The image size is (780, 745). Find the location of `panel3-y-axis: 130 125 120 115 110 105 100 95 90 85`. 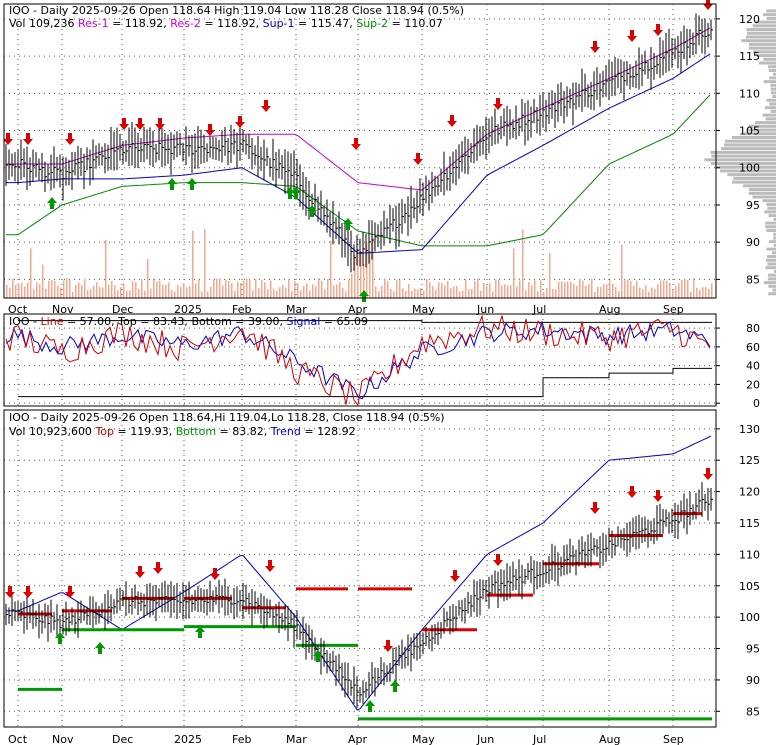

panel3-y-axis: 130 125 120 115 110 105 100 95 90 85 is located at coordinates (738, 570).